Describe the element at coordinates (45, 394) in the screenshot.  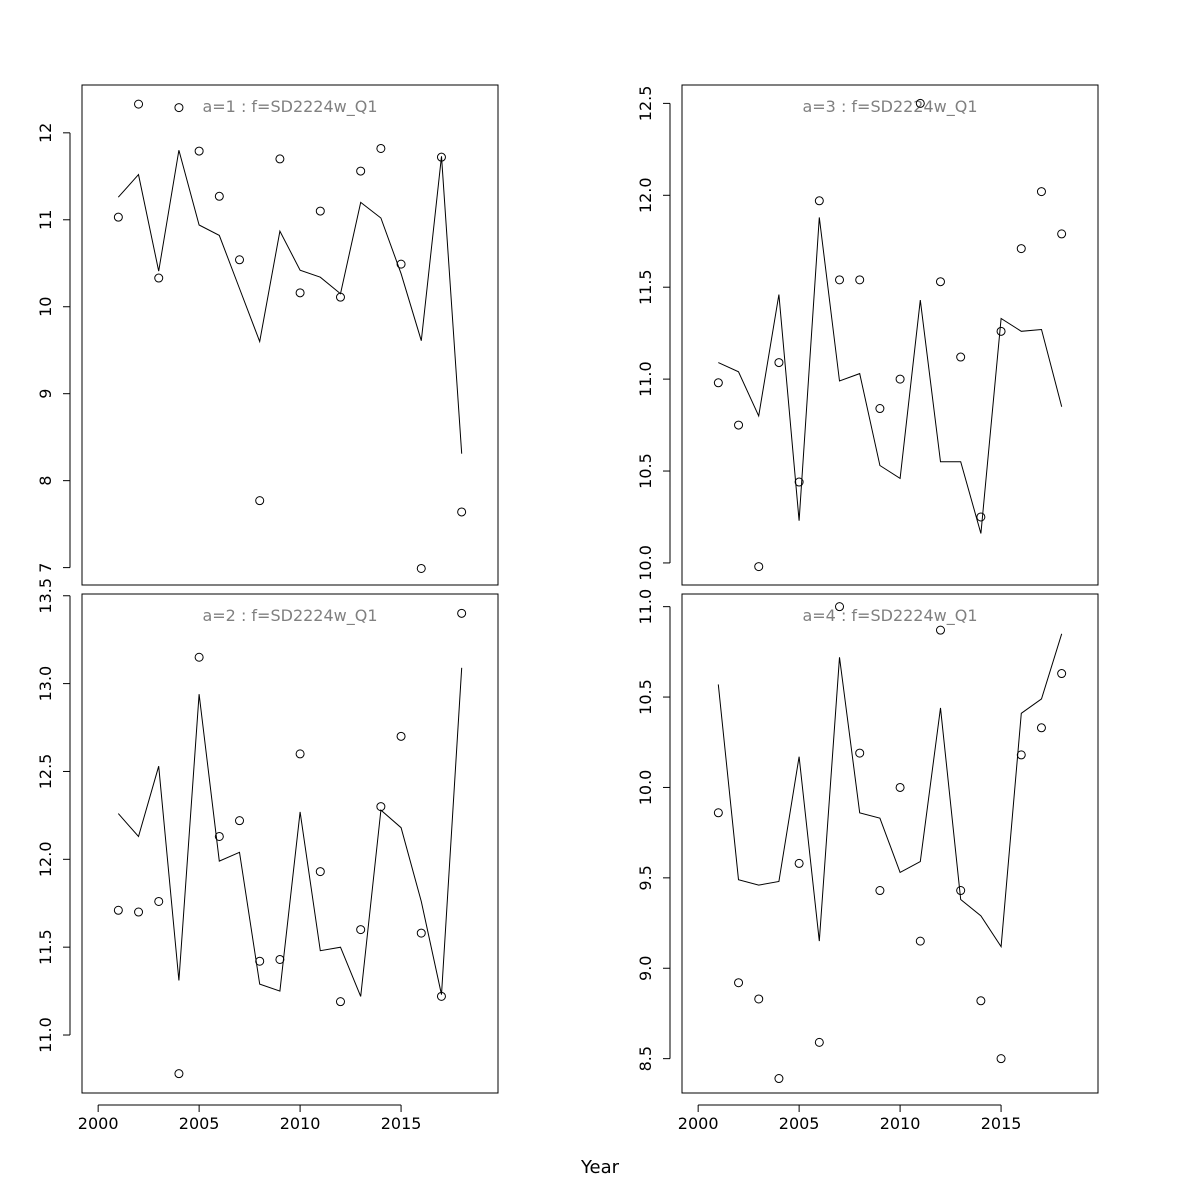
I see `y-tick-label: 9` at that location.